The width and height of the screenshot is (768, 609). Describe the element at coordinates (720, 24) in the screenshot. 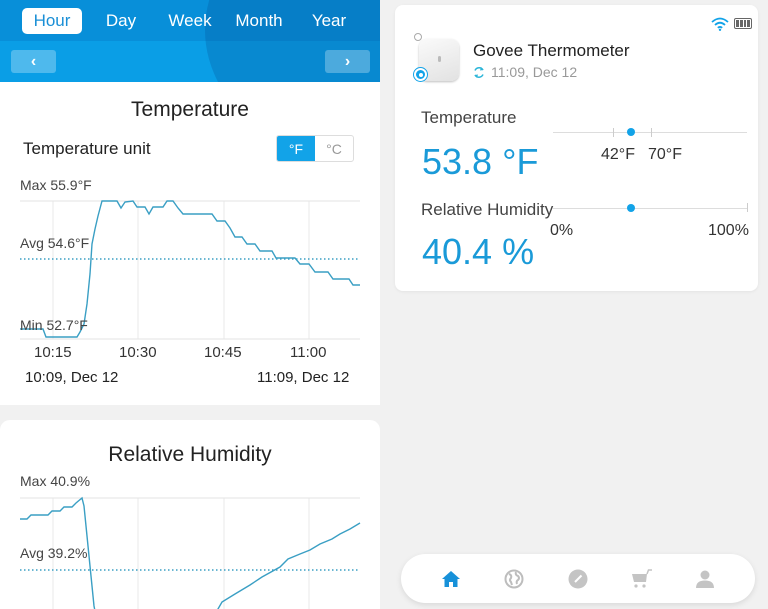

I see `wifi-icon` at that location.